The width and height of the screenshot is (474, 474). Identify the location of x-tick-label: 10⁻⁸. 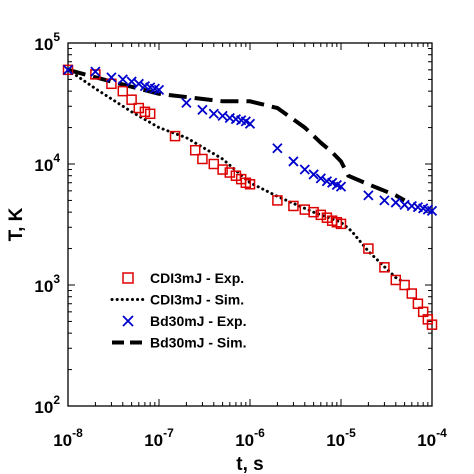
(68, 438).